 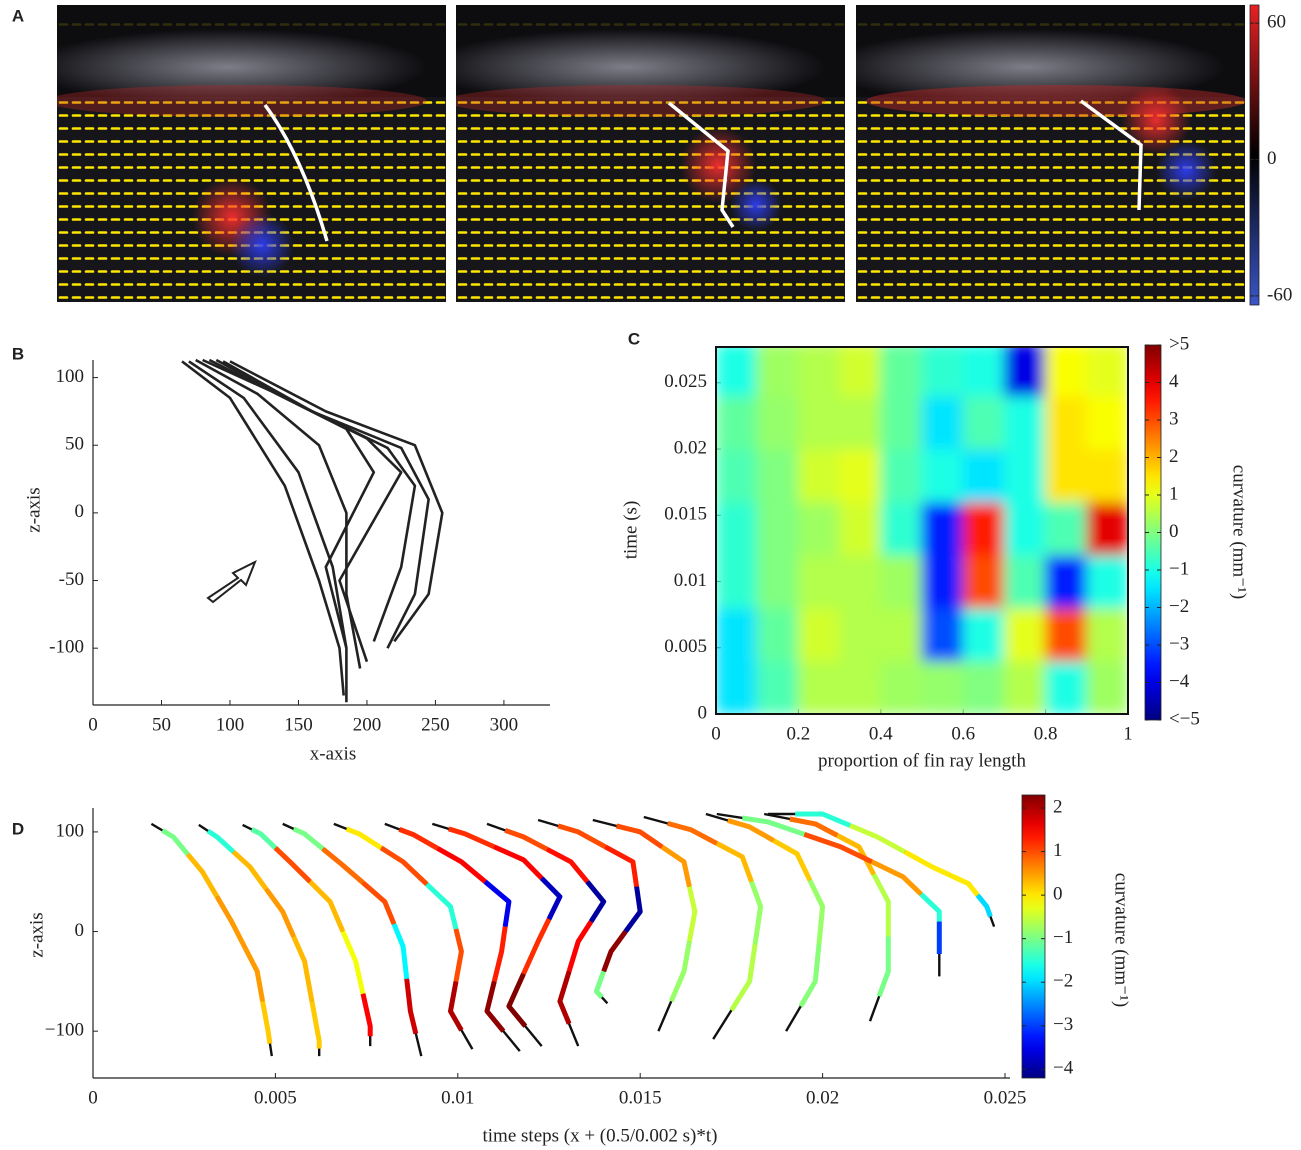 I want to click on y-tick-label: 100, so click(x=70, y=376).